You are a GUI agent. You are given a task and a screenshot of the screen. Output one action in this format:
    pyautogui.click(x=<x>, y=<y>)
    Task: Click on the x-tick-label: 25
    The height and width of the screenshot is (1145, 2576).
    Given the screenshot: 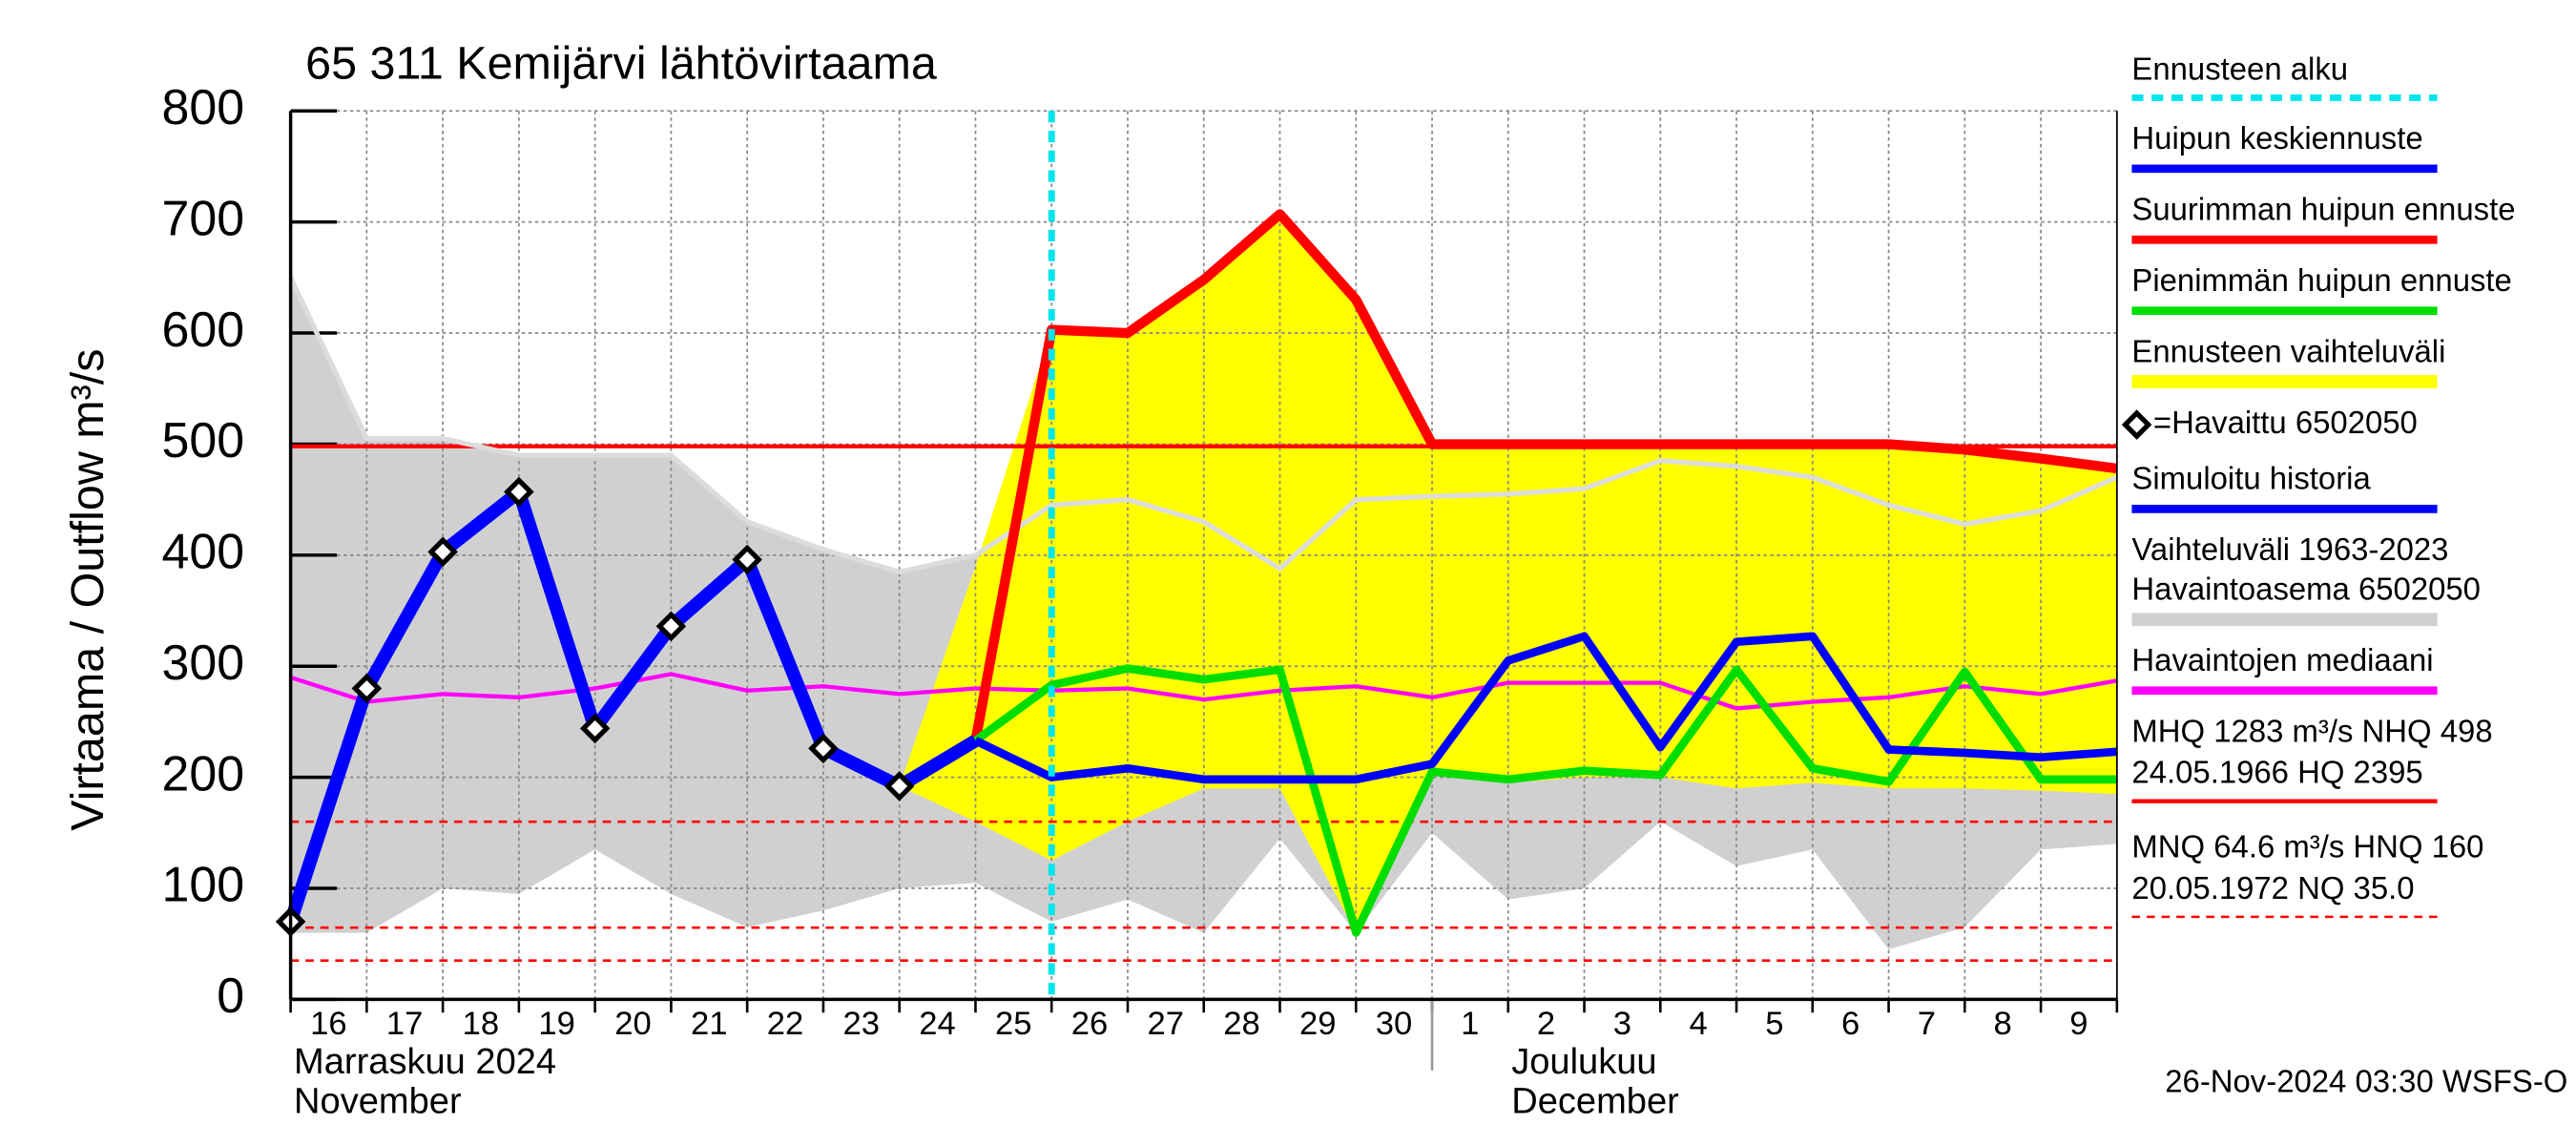 What is the action you would take?
    pyautogui.click(x=1013, y=1024)
    